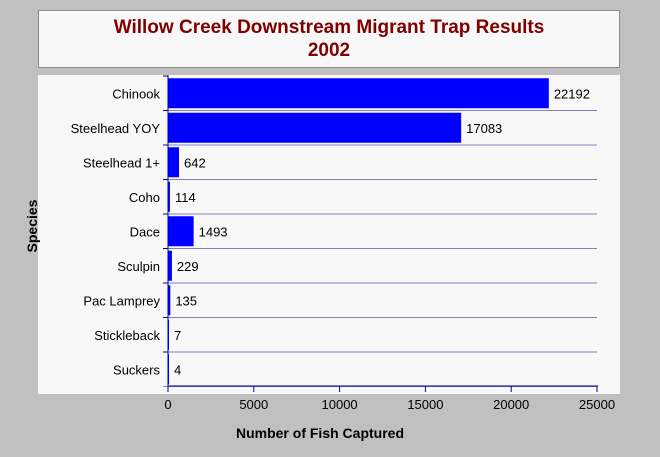 The height and width of the screenshot is (457, 660). What do you see at coordinates (177, 369) in the screenshot?
I see `value-label: 4` at bounding box center [177, 369].